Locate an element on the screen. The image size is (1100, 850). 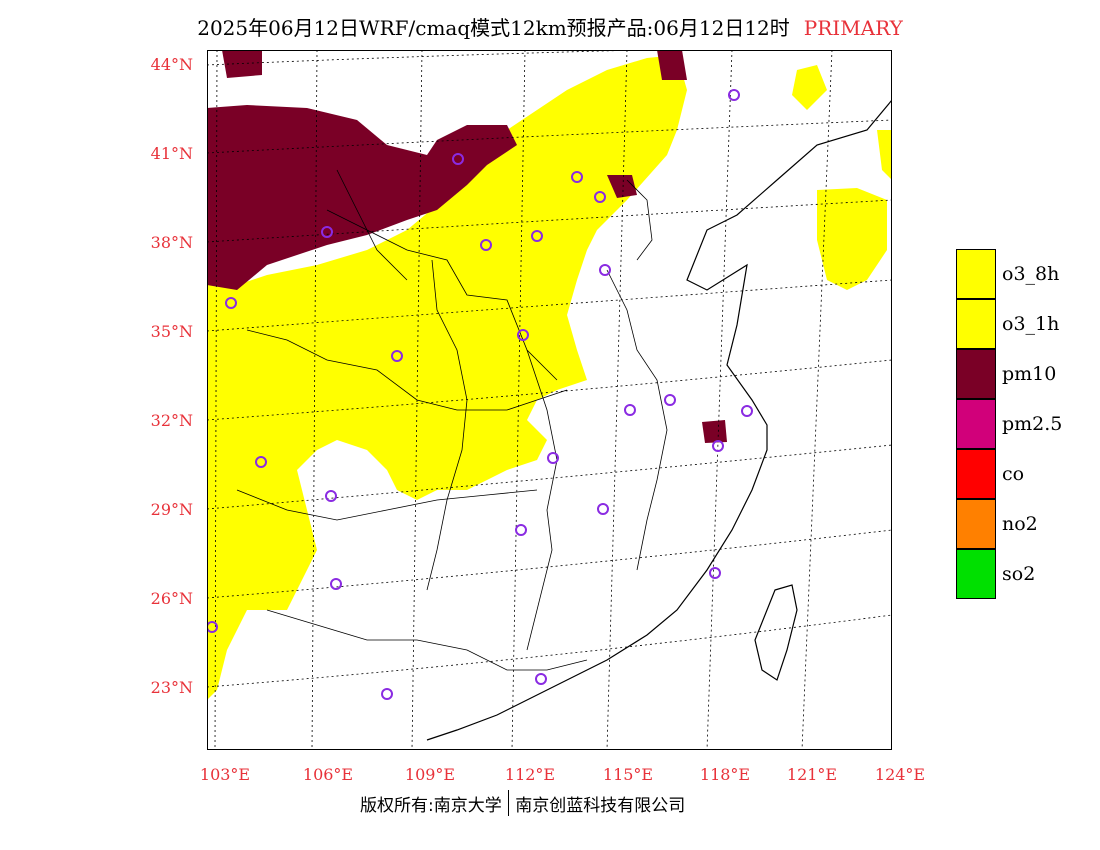
lat-label-23: 23°N is located at coordinates (171, 687).